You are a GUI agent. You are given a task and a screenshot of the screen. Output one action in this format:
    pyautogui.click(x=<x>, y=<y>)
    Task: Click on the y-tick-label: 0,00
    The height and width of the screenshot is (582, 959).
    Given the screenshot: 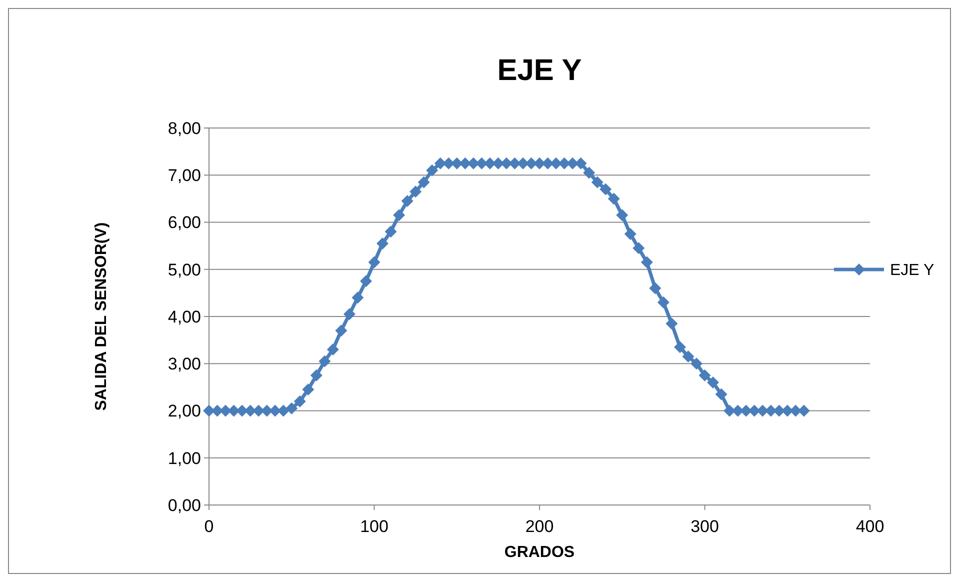 What is the action you would take?
    pyautogui.click(x=184, y=505)
    